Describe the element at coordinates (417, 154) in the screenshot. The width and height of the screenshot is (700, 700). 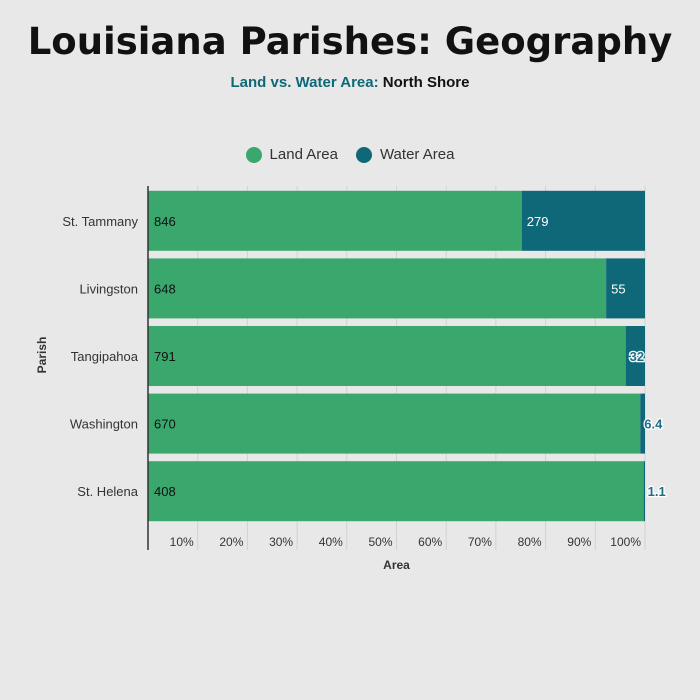
I see `legend-label-water: Water Area` at that location.